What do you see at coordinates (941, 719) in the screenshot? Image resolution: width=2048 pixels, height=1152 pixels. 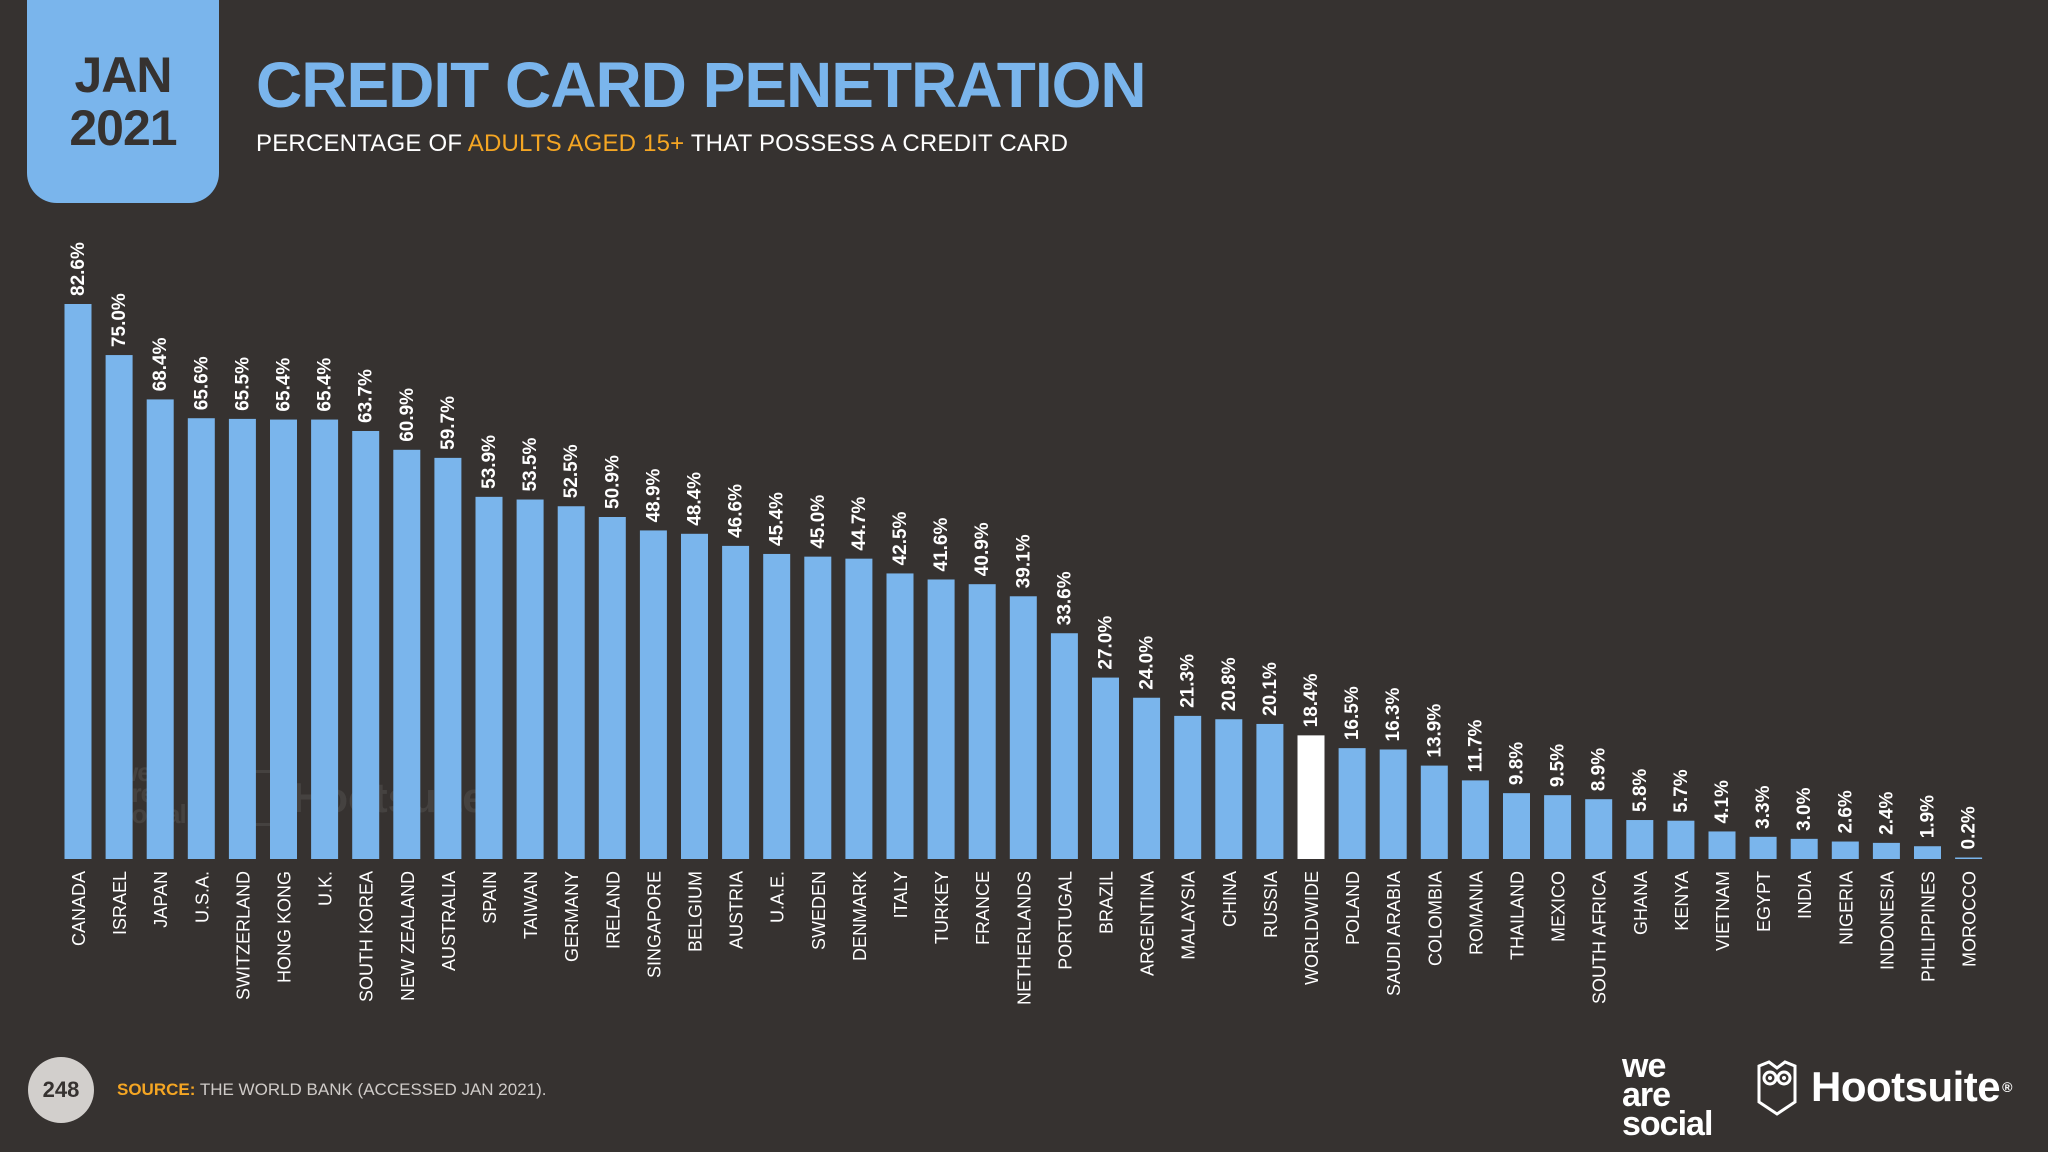 I see `bar-turkey` at bounding box center [941, 719].